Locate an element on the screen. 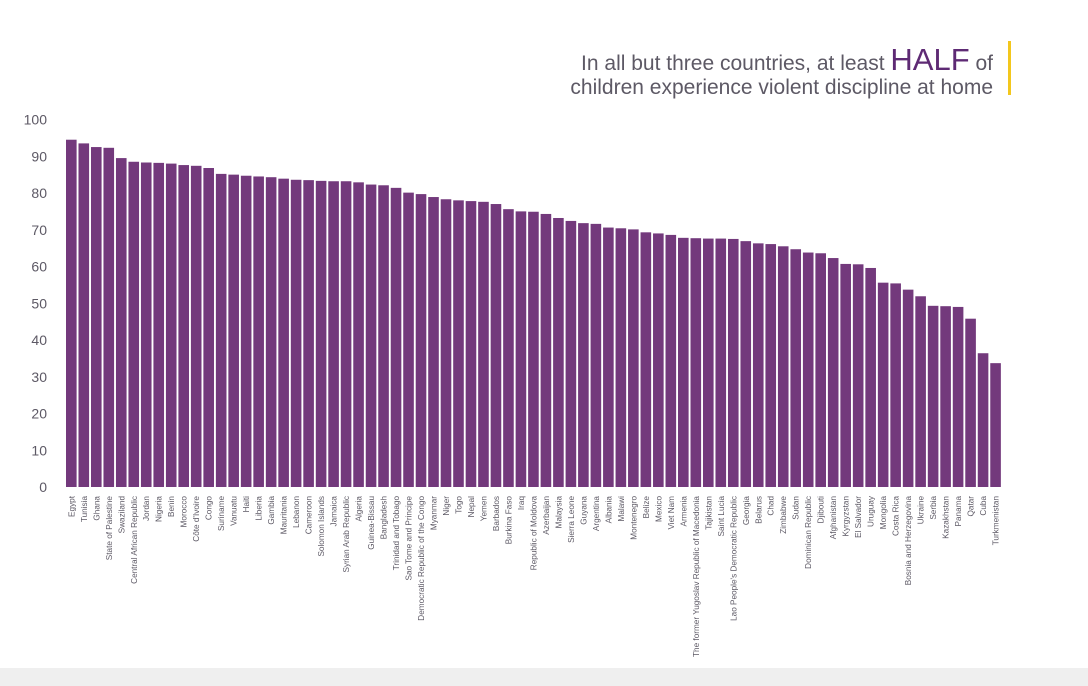  x-tick-label: Benin is located at coordinates (171, 506).